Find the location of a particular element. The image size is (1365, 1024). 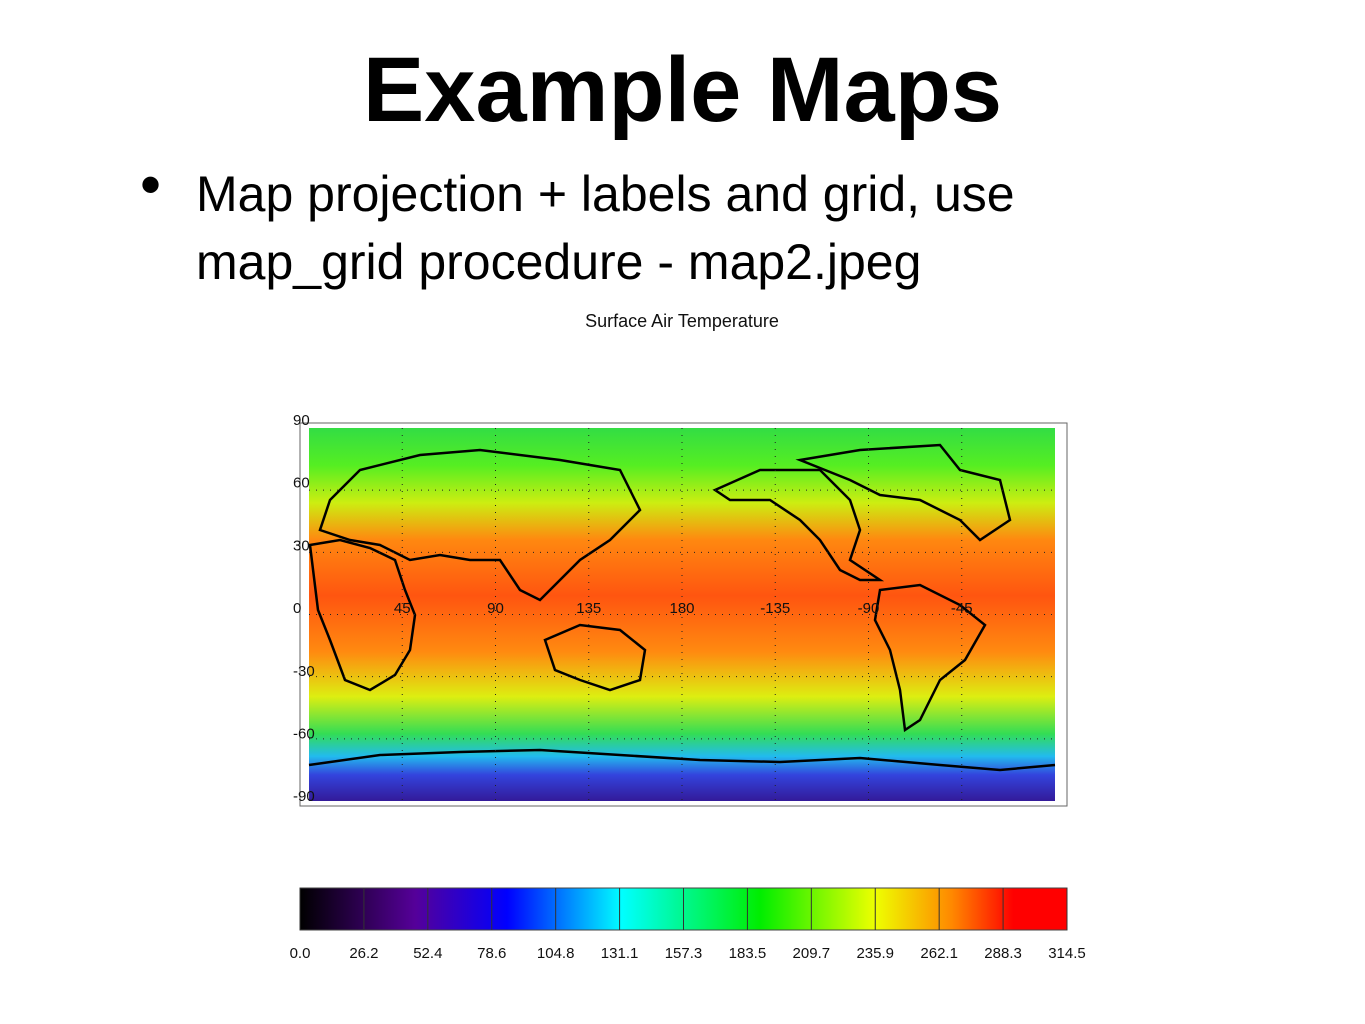

lon-label: -135 is located at coordinates (775, 608).